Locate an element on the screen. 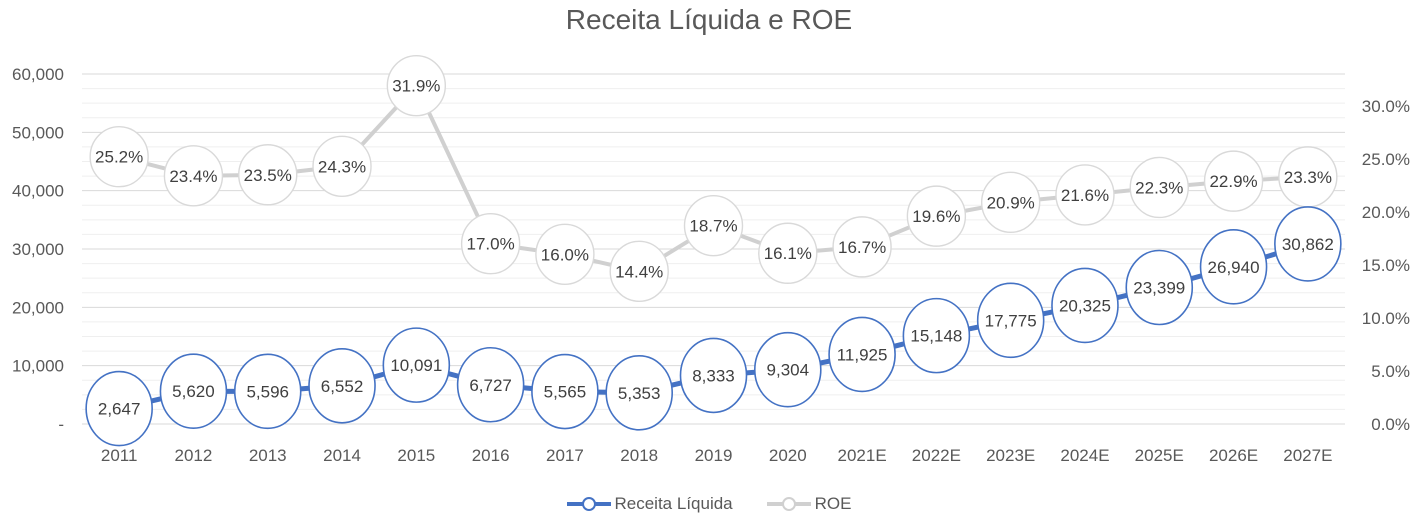 The height and width of the screenshot is (524, 1418). legend-label-roe: ROE is located at coordinates (833, 503).